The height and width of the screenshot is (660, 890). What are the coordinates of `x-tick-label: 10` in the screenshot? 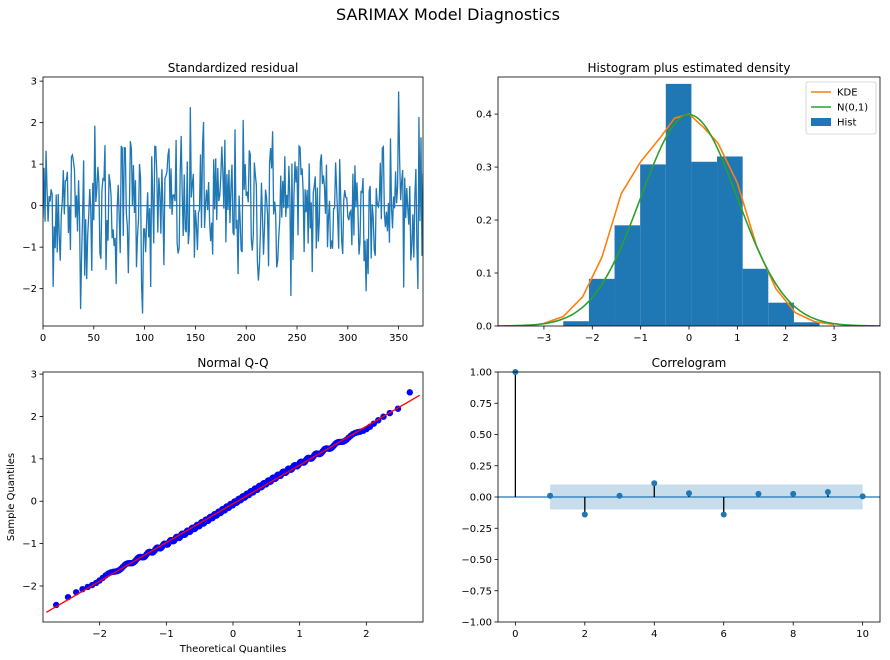 It's located at (862, 634).